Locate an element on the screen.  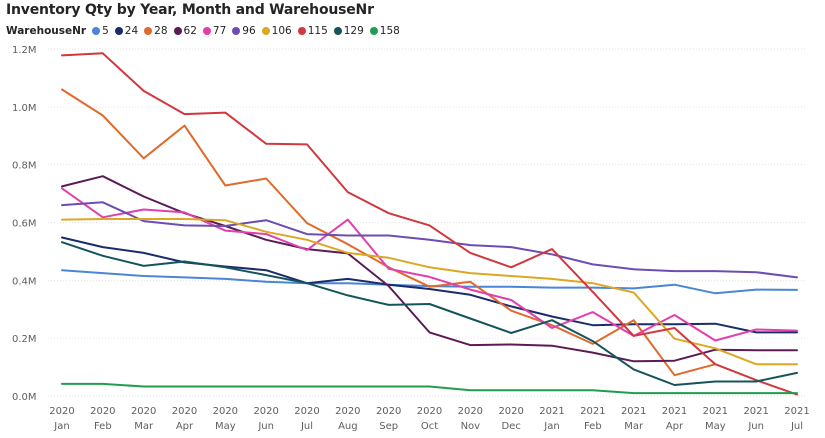
legend-label: 115 is located at coordinates (317, 31).